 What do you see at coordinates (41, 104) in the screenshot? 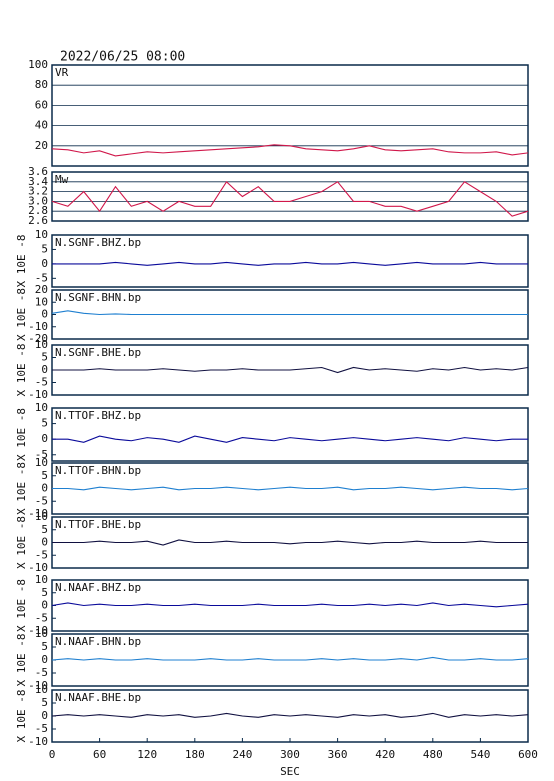
I see `y-tick-label: 60` at bounding box center [41, 104].